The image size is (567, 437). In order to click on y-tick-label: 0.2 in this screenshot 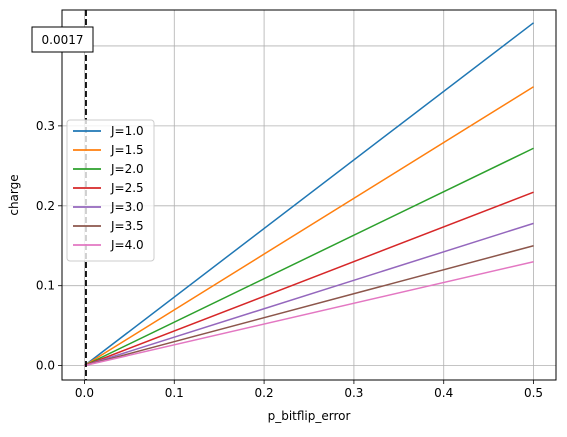, I will do `click(45, 206)`.